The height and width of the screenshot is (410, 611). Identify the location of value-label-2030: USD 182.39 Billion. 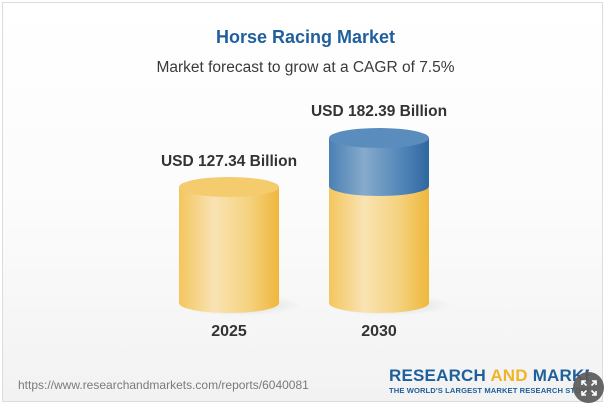
(379, 111).